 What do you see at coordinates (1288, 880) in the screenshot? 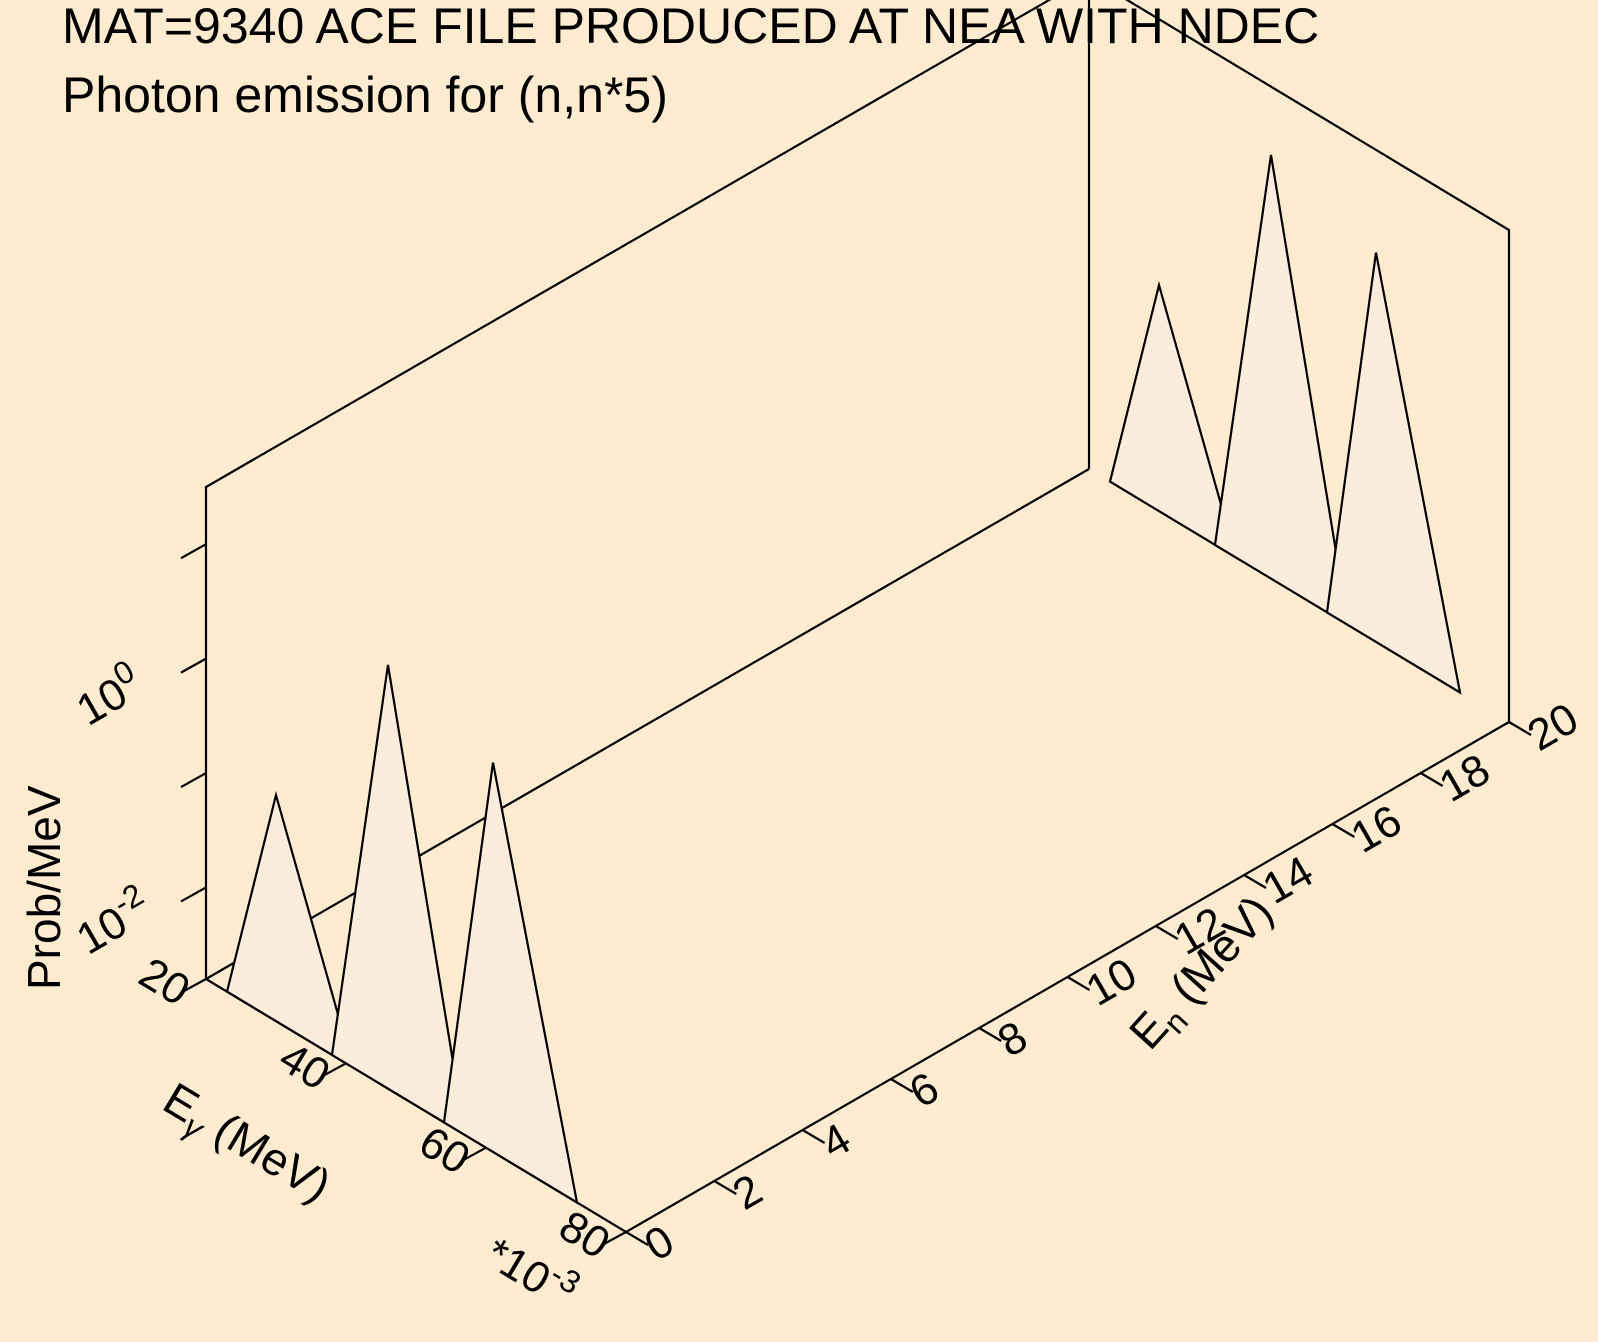
I see `y-tick-label: 14` at bounding box center [1288, 880].